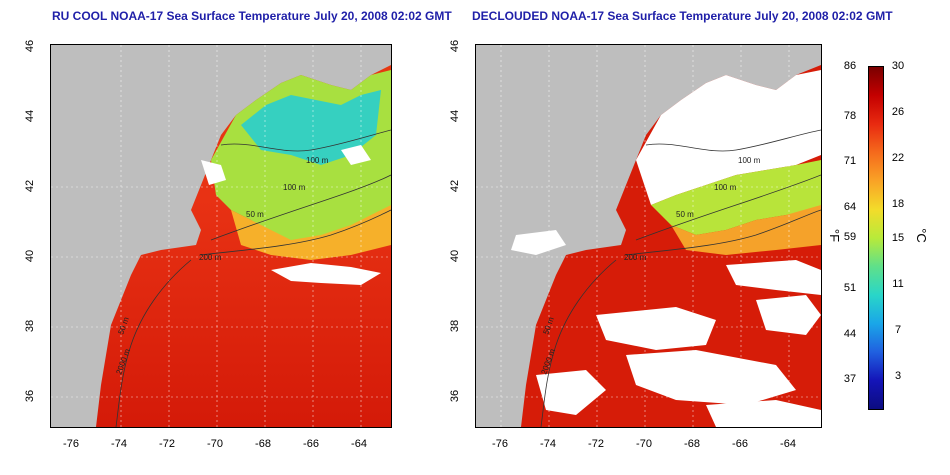 The width and height of the screenshot is (950, 475). What do you see at coordinates (898, 112) in the screenshot?
I see `celsius-tick: 26` at bounding box center [898, 112].